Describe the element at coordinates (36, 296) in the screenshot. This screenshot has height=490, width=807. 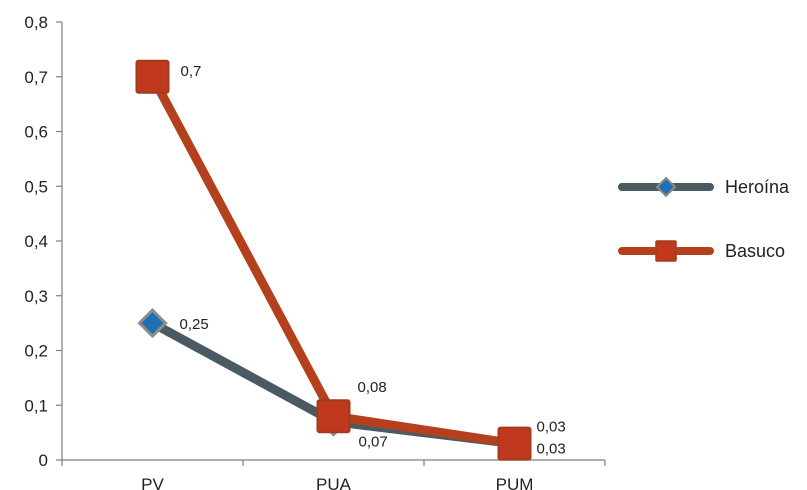
I see `y-tick-label: 0,3` at that location.